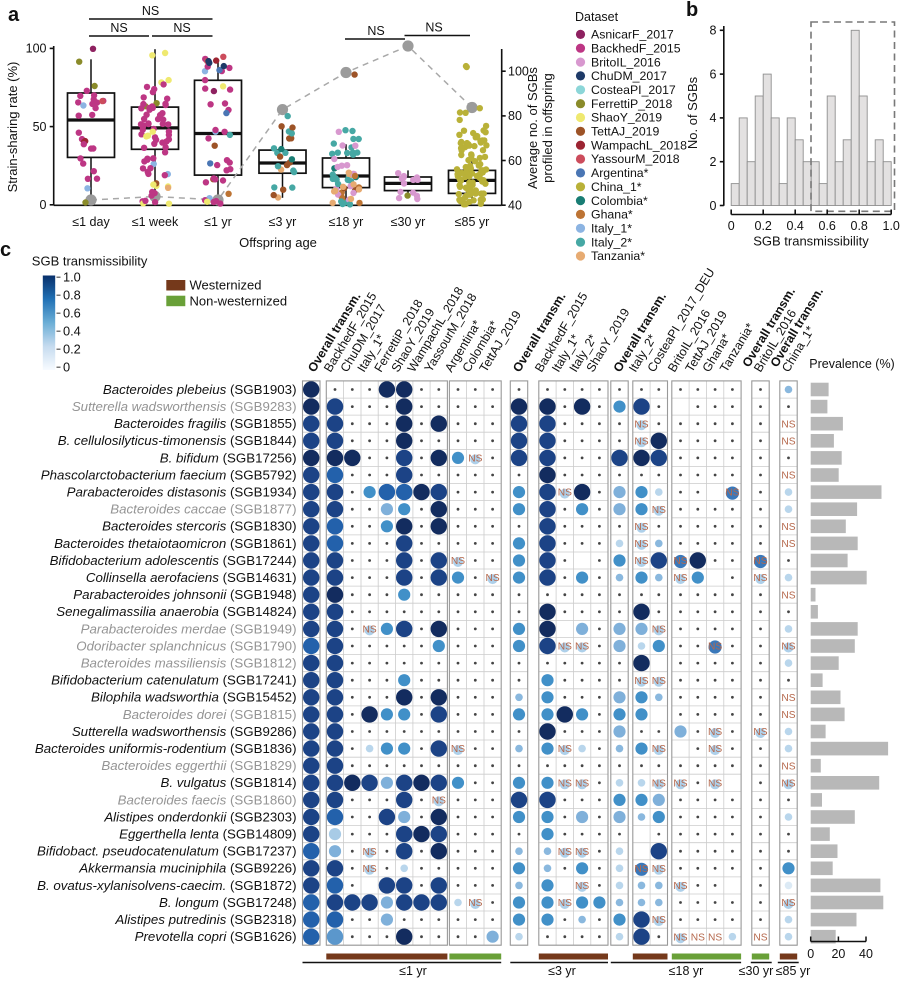 The image size is (900, 985). Describe the element at coordinates (169, 474) in the screenshot. I see `svg-text:Phascolarctobacterium faecium: Phascolarctobacterium faecium (SGB5792)` at that location.